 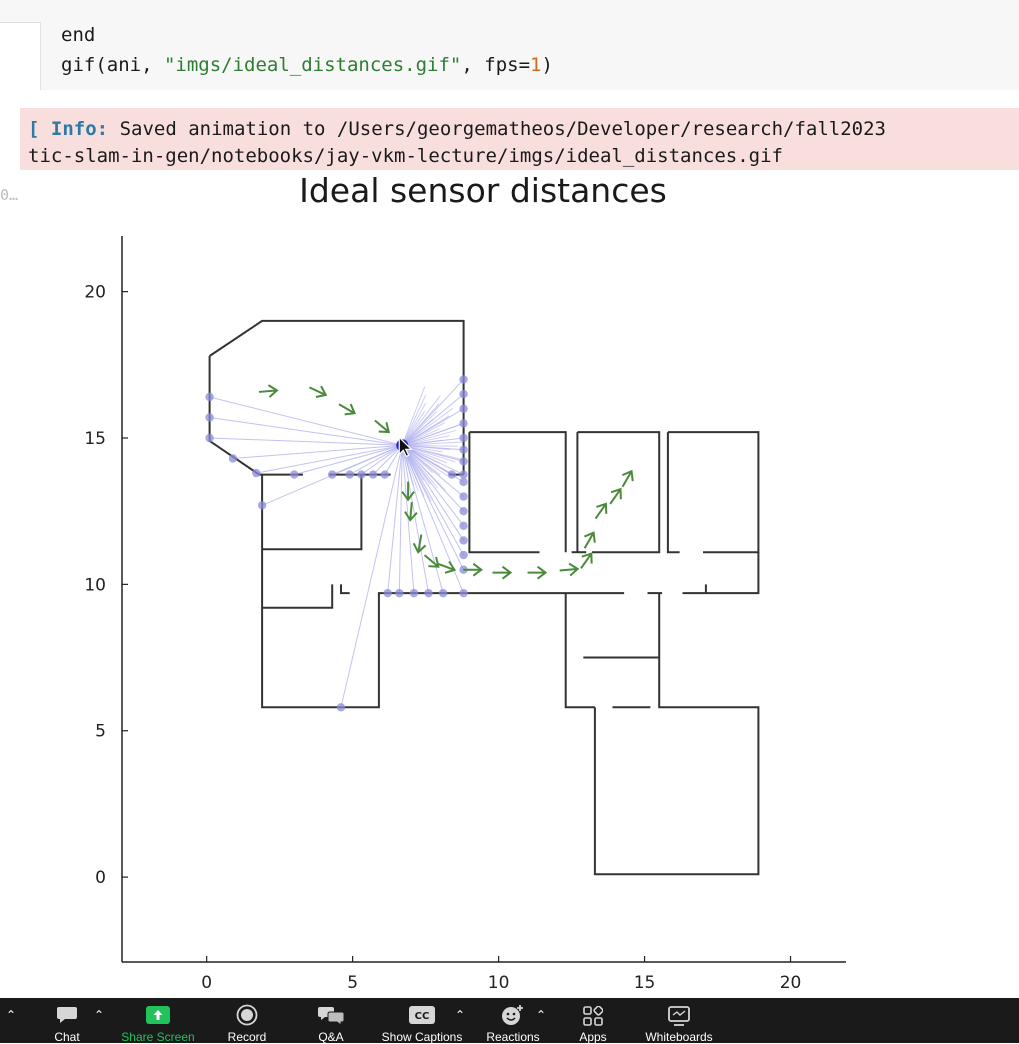 I want to click on show-captions-button: CC Show Captions, so click(x=422, y=1021).